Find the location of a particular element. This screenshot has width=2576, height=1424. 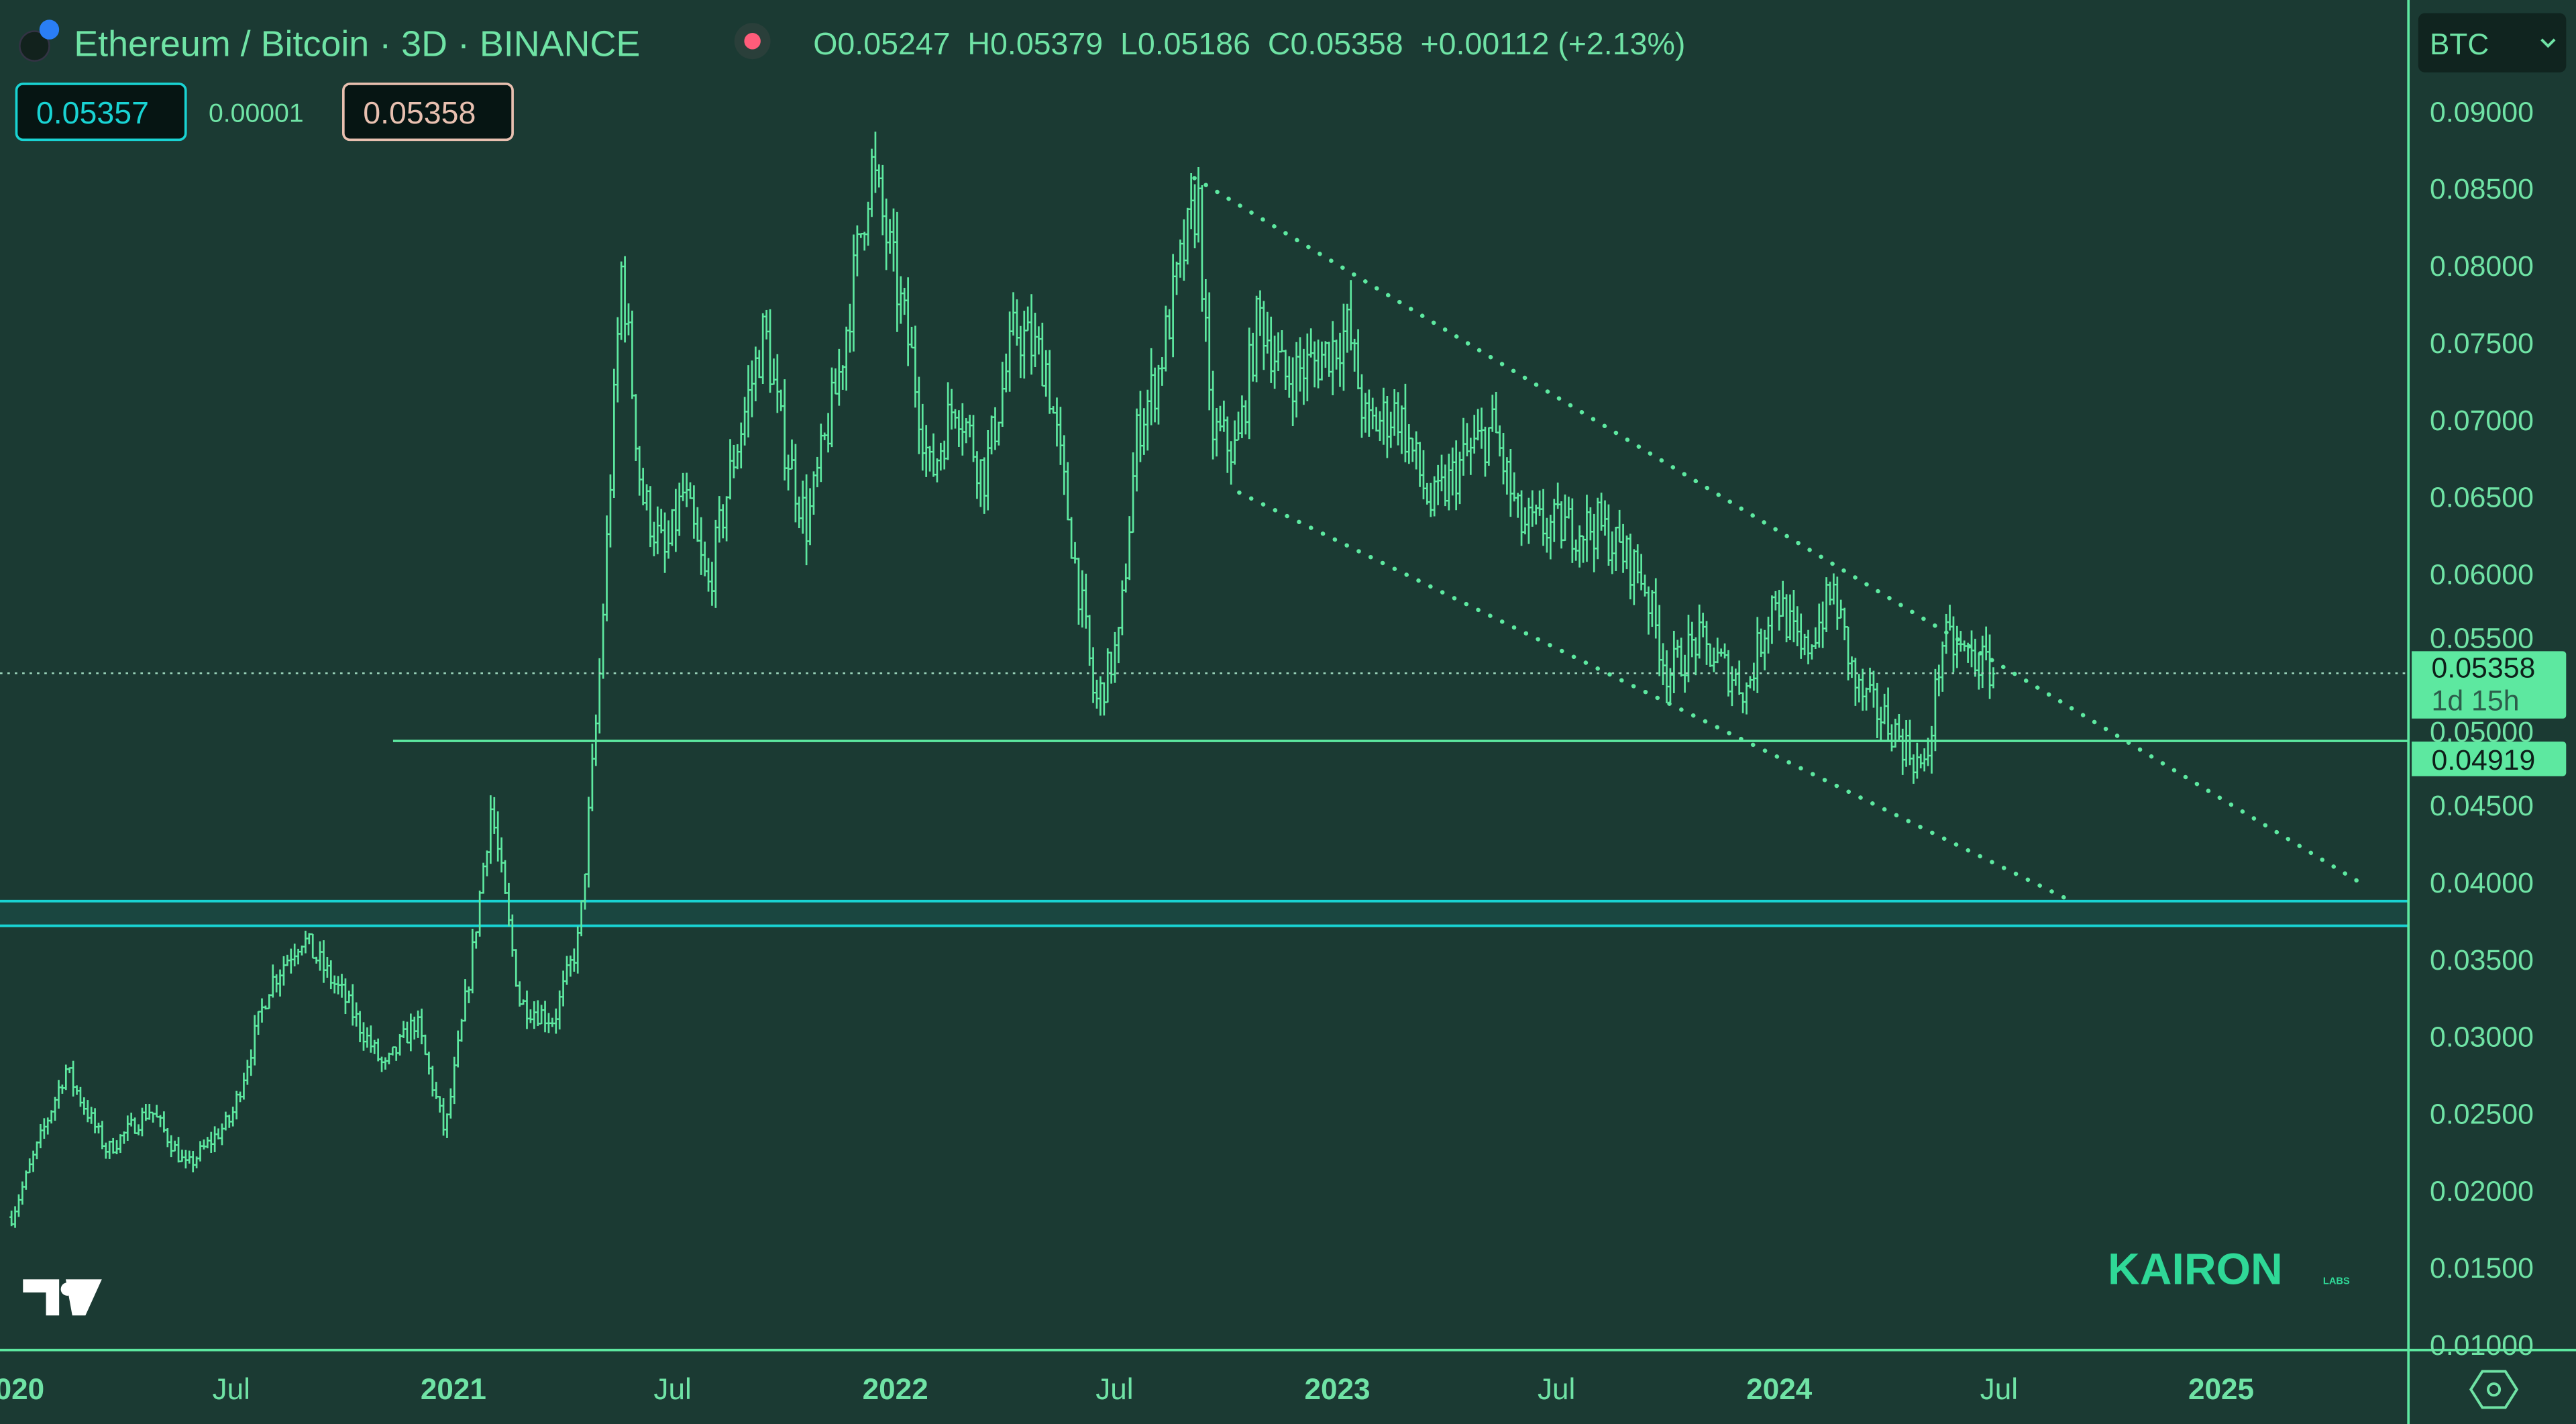

settings-hex-icon is located at coordinates (2494, 1390).